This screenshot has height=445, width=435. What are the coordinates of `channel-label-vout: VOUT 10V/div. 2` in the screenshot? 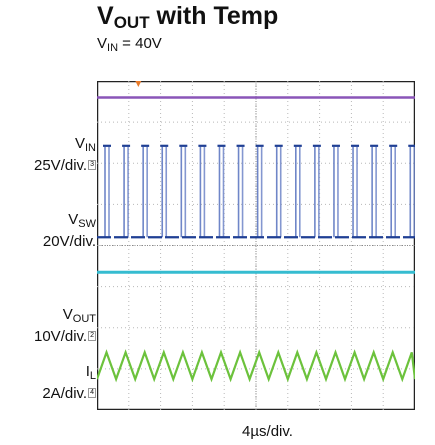 It's located at (65, 325).